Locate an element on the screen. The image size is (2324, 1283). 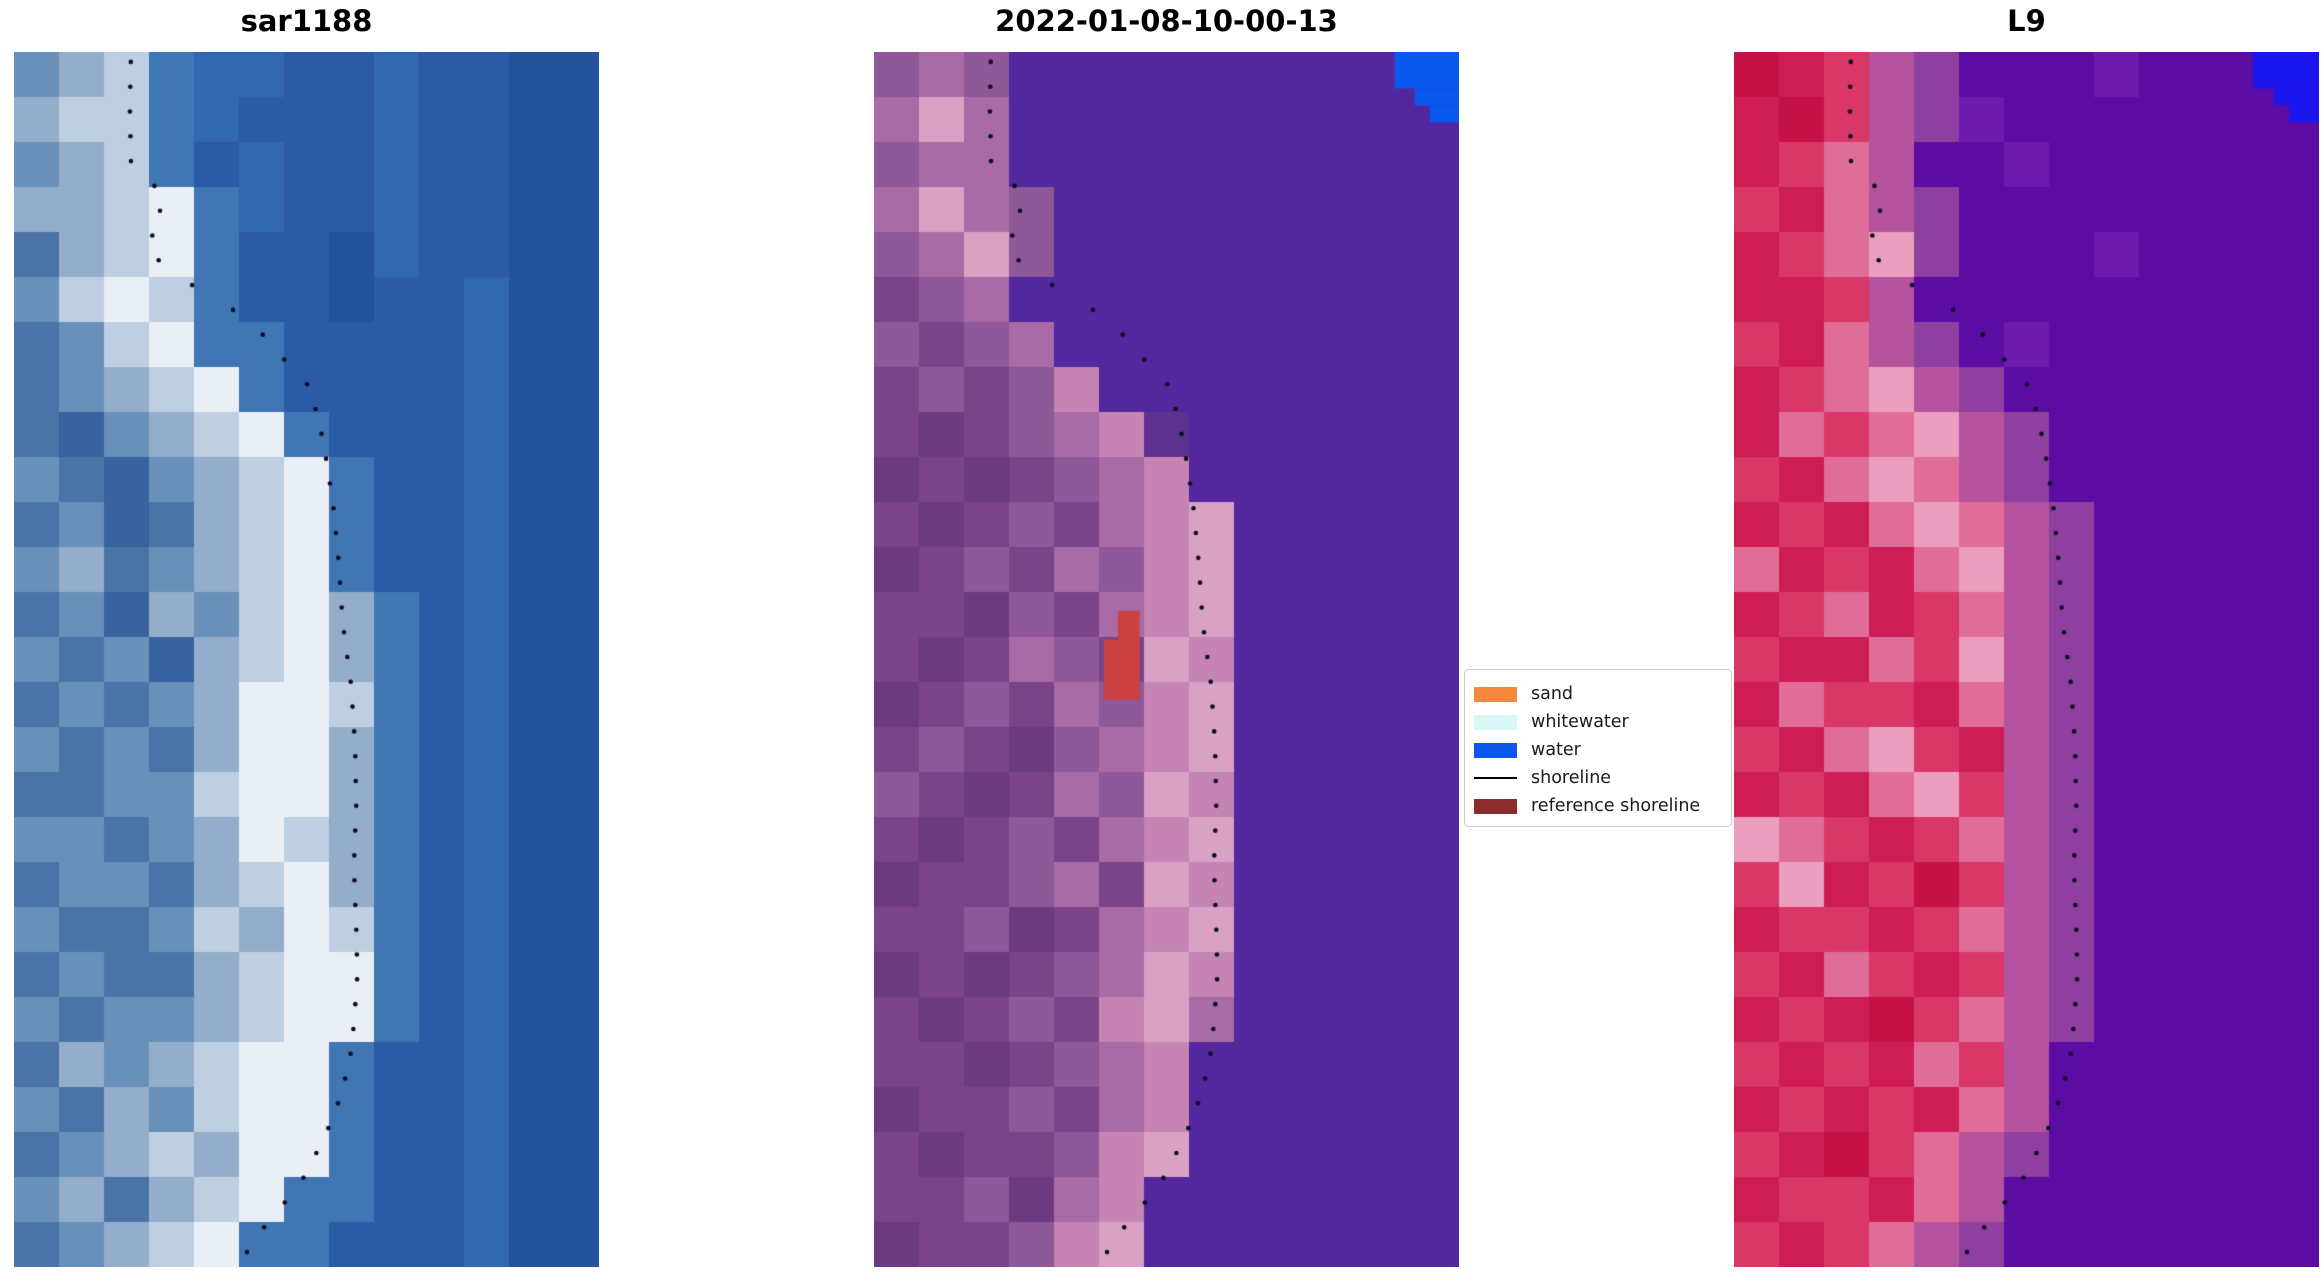
legend-item: shoreline is located at coordinates (1598, 778).